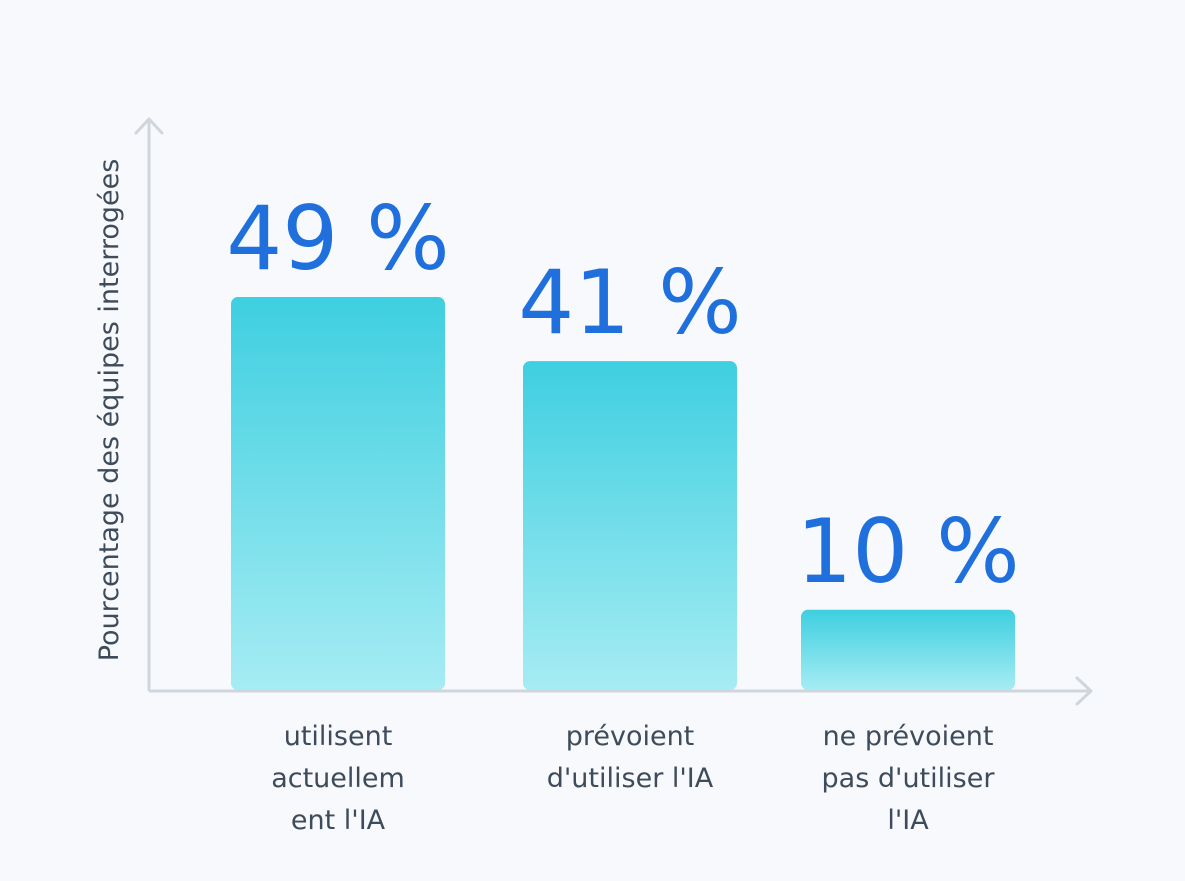 Image resolution: width=1185 pixels, height=881 pixels. I want to click on category-label: prévoient d'utiliser l'IA, so click(630, 757).